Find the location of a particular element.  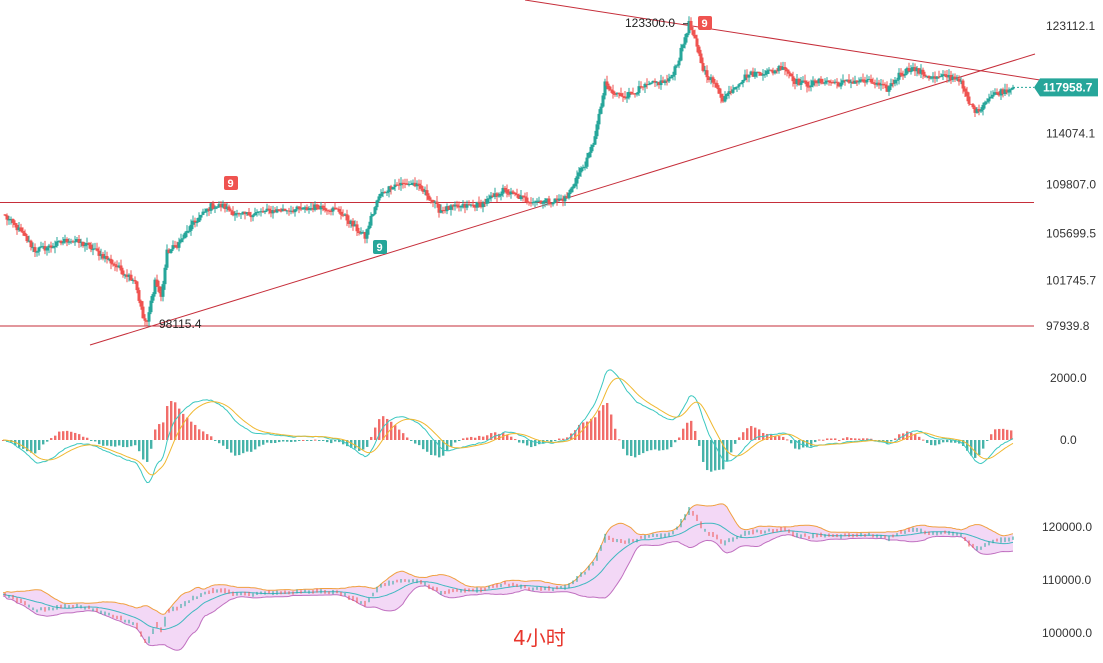

price-tick-label: 97939.8 is located at coordinates (1068, 326).